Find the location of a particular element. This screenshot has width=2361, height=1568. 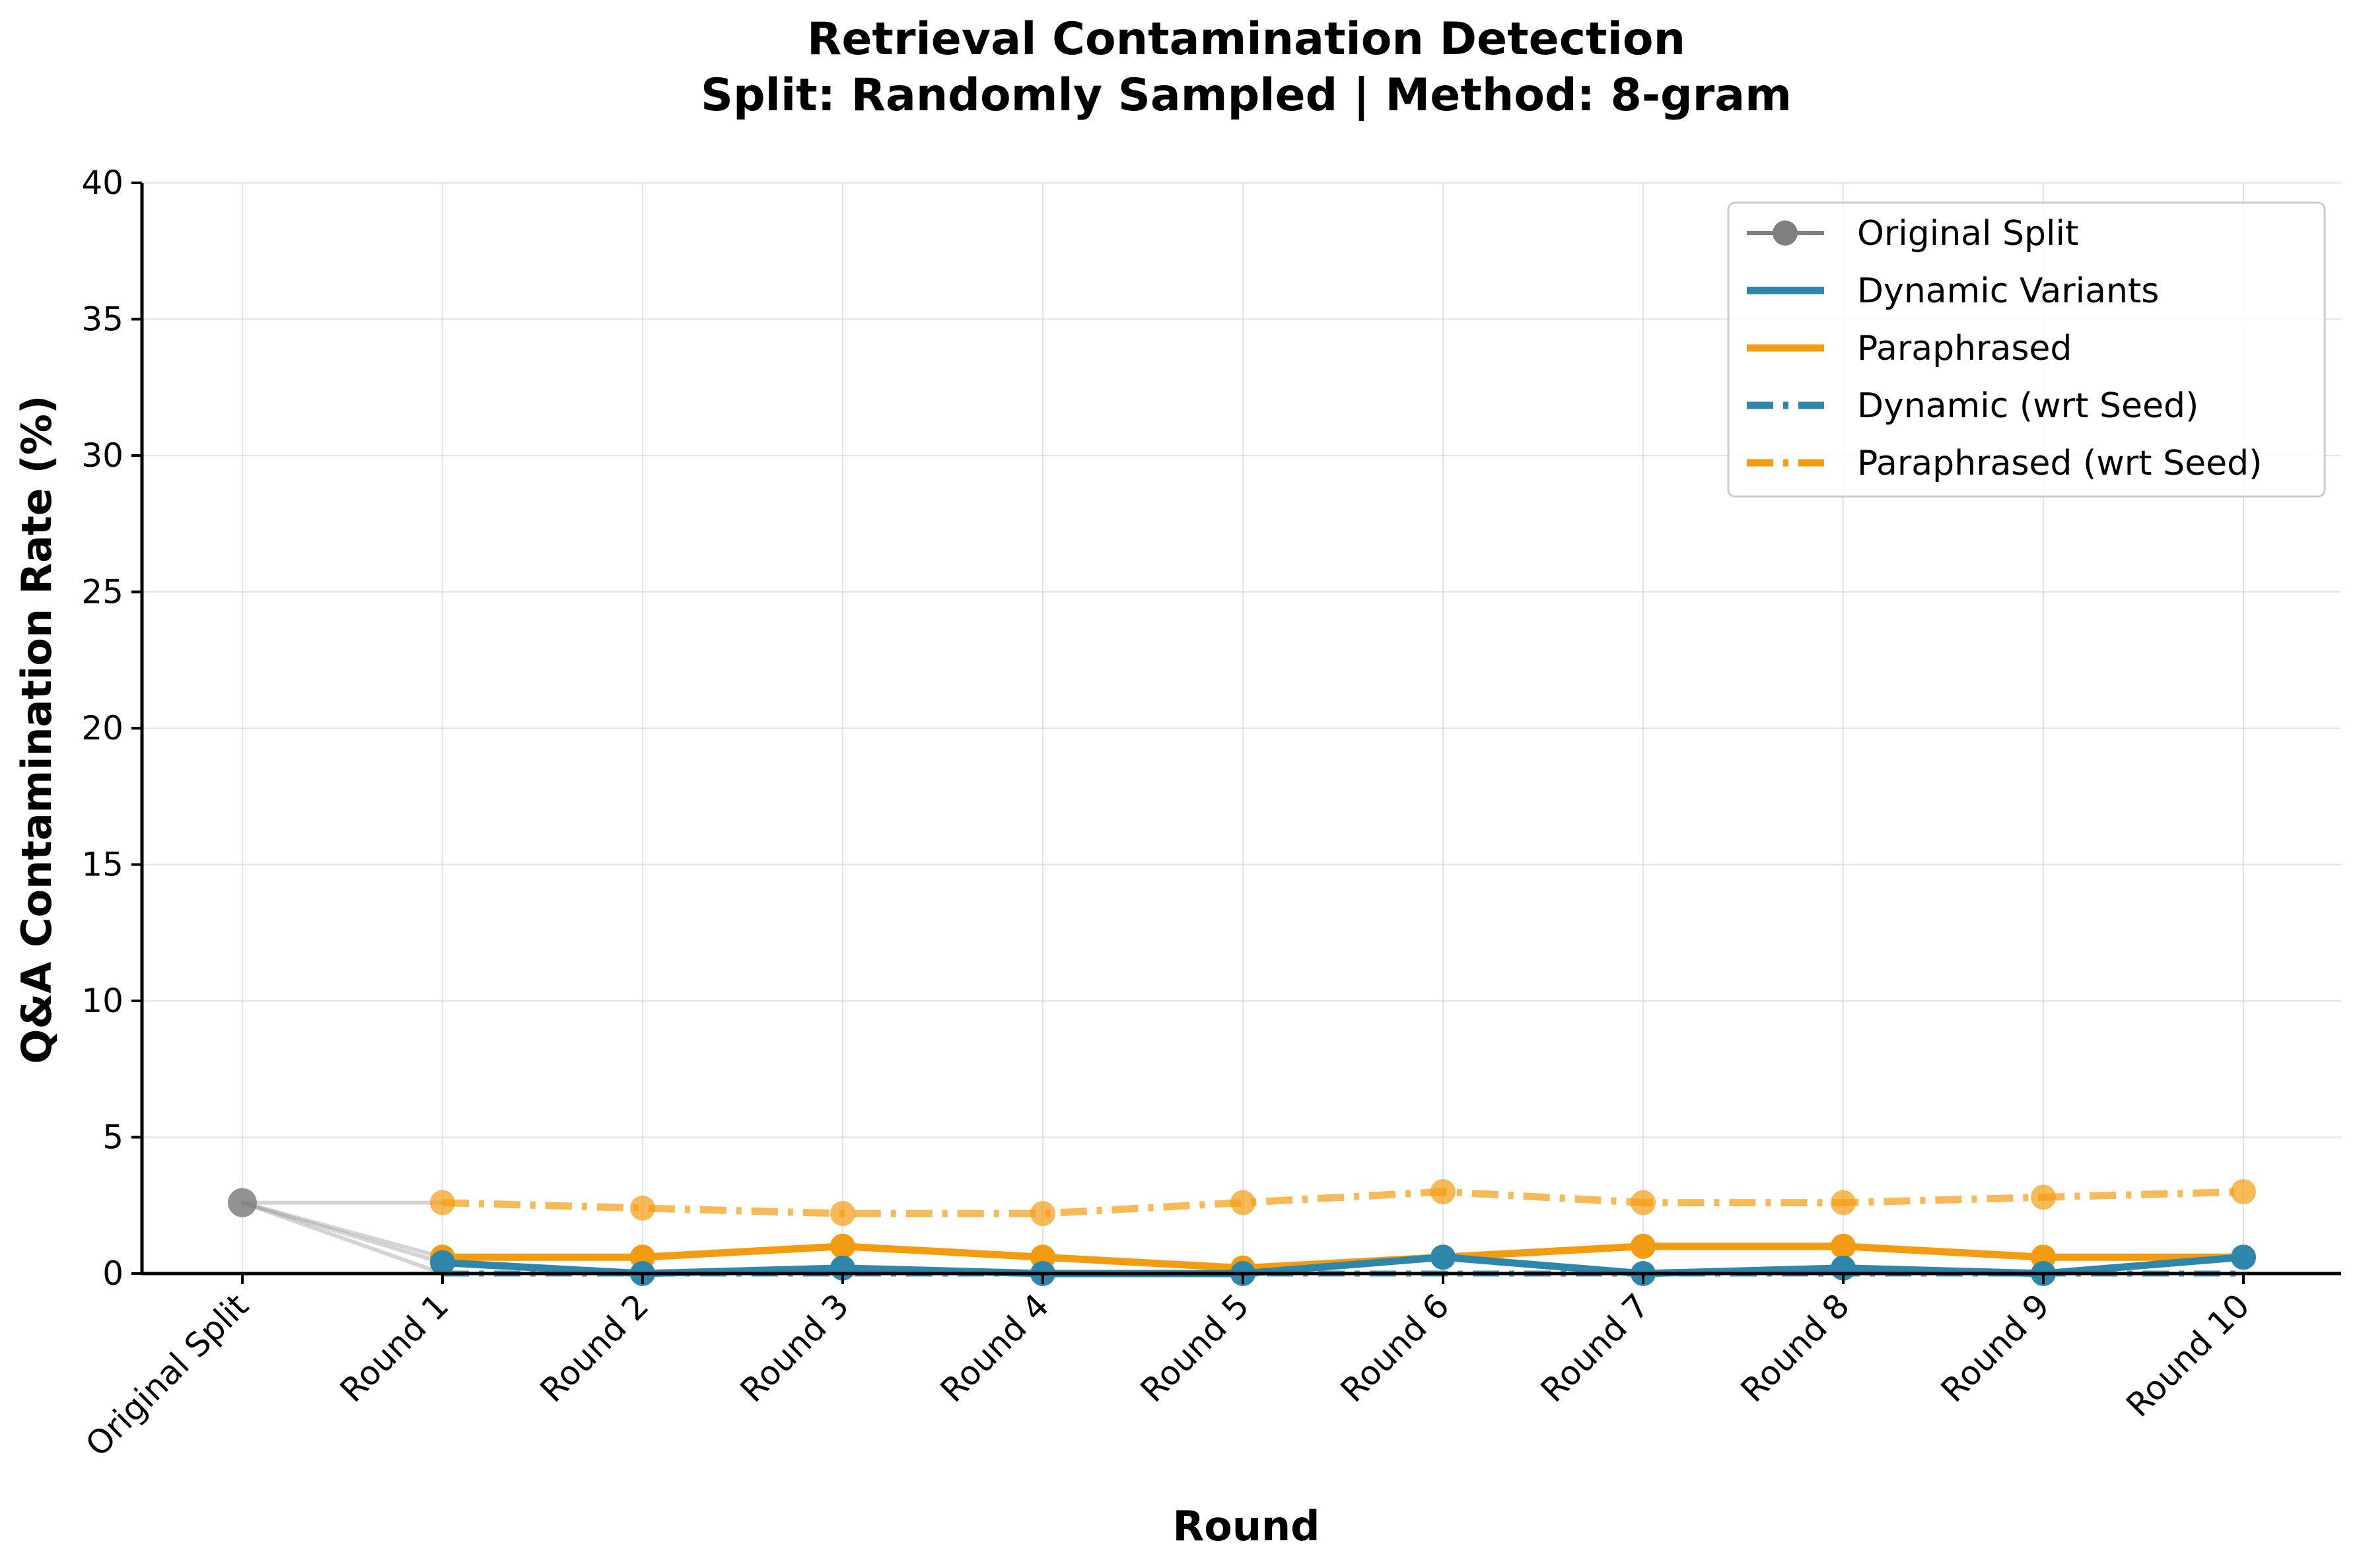

legend-label: Dynamic Variants is located at coordinates (2008, 291).